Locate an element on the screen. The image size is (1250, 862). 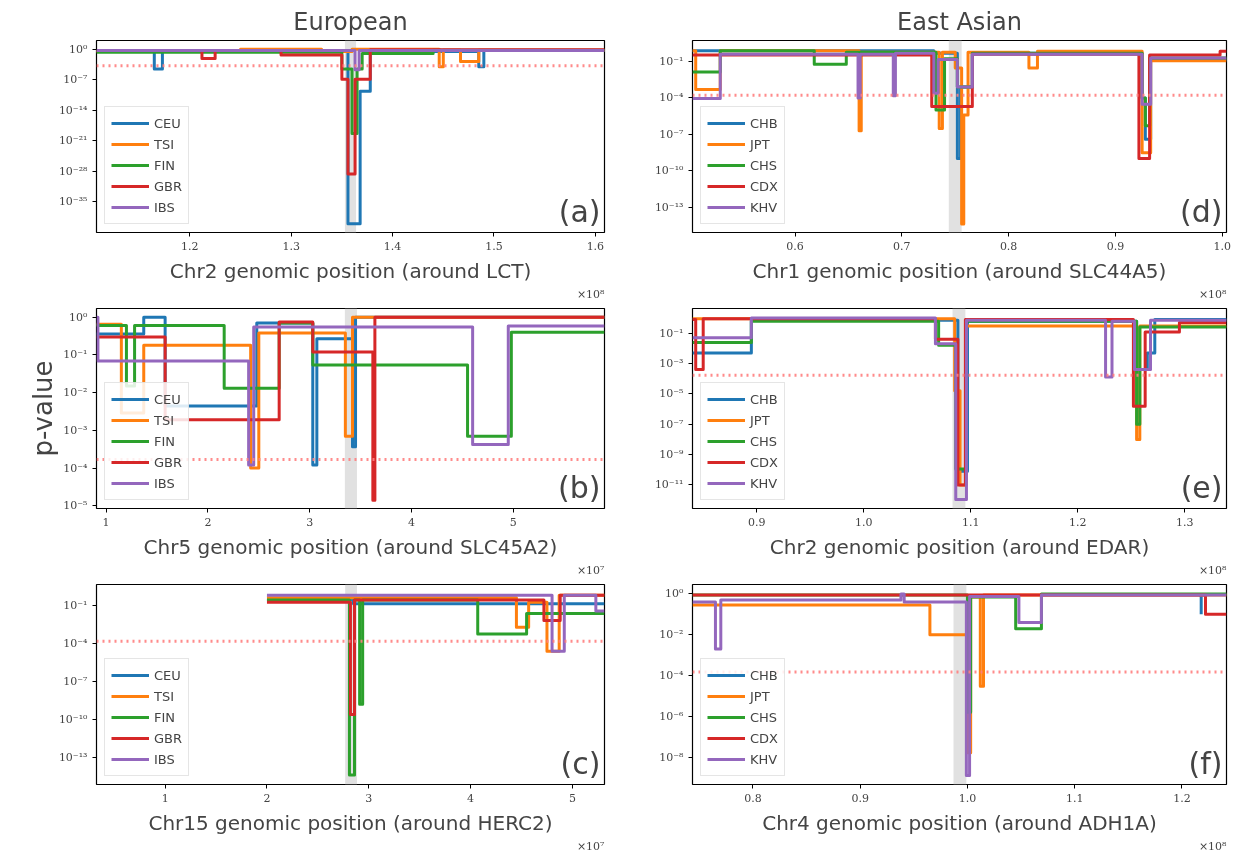
x-tick-label: 1.6 is located at coordinates (595, 246).